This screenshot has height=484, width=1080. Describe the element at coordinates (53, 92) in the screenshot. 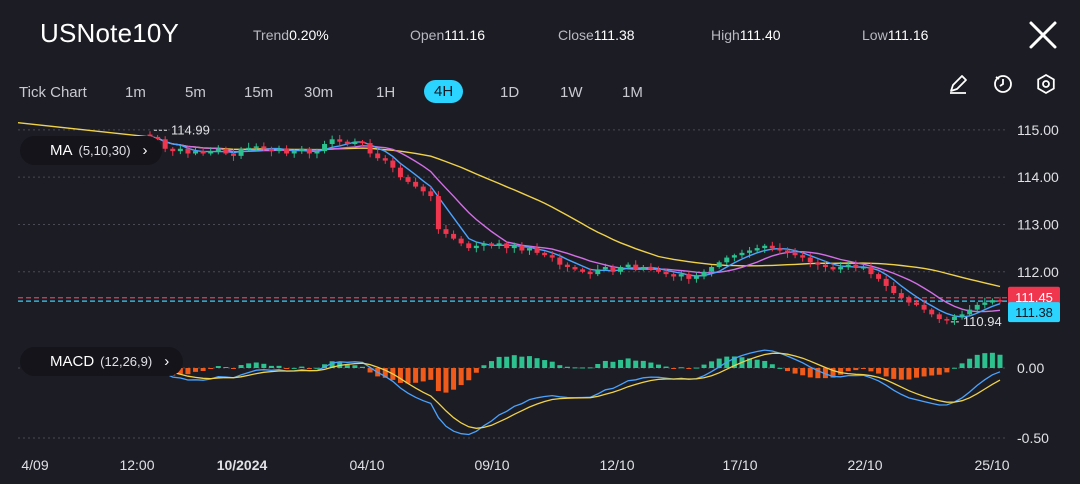

I see `tf-tick-chart: Tick Chart` at that location.